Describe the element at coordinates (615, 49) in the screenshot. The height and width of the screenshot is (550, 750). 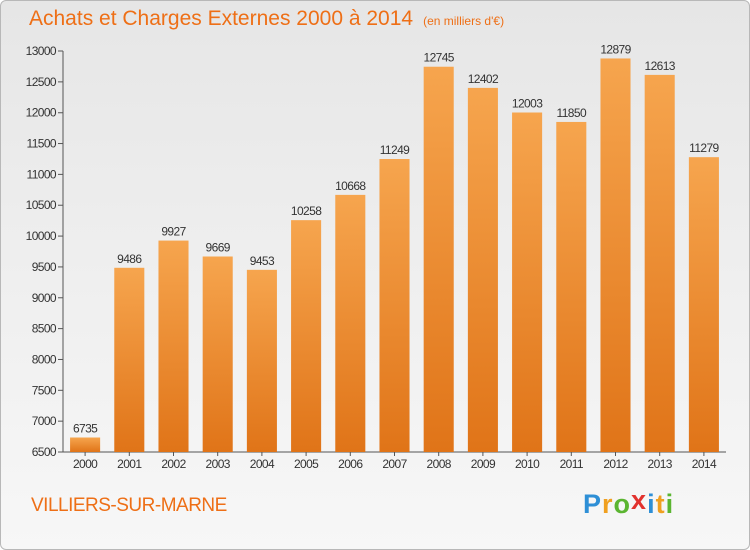
I see `data-label-2012: 12879` at that location.